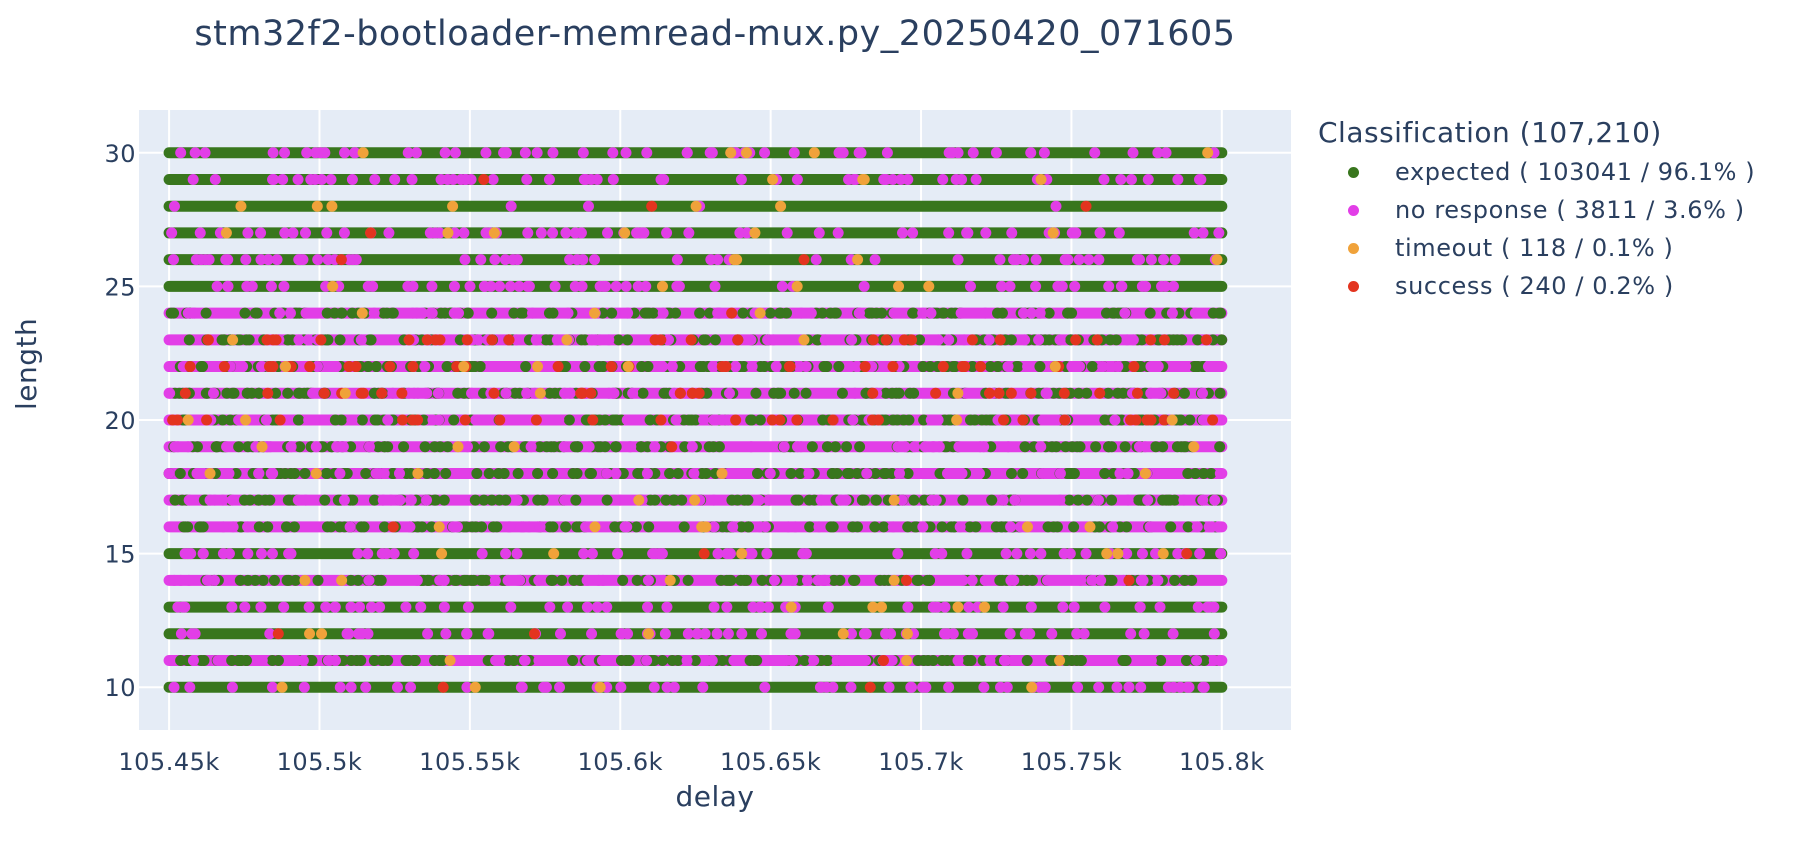  What do you see at coordinates (1536, 172) in the screenshot?
I see `legend-item-expected: expected ( 103041 / 96.1% )` at bounding box center [1536, 172].